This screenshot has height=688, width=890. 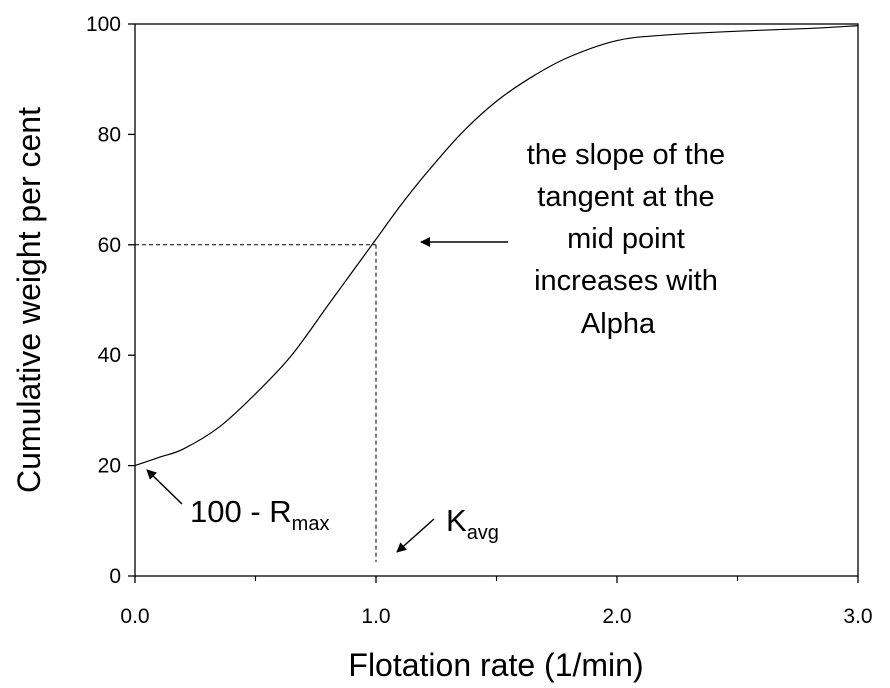 I want to click on annotation-rmax-arrow, so click(x=164, y=487).